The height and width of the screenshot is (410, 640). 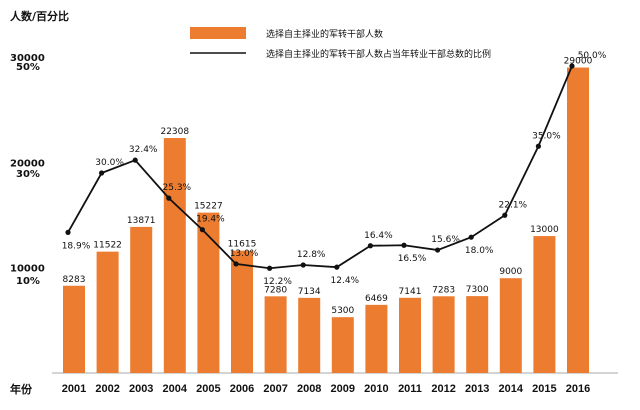 I want to click on ratio-value-label: 12.2%, so click(x=277, y=282).